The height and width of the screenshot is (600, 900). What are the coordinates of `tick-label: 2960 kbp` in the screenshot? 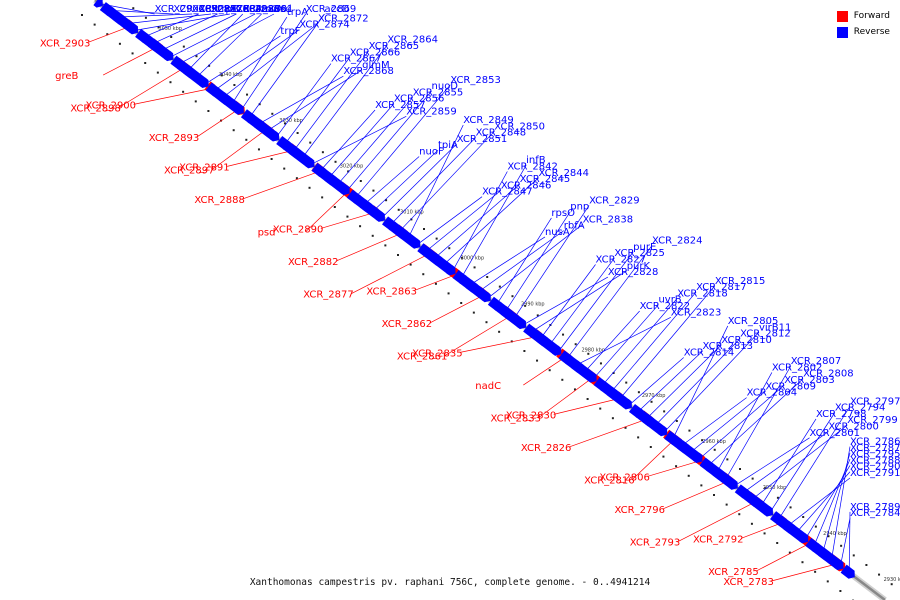 It's located at (714, 442).